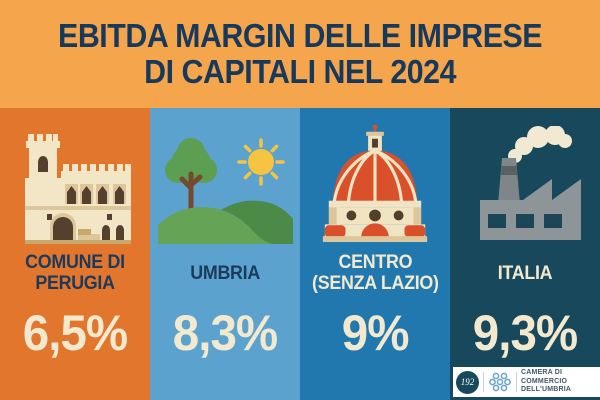  Describe the element at coordinates (375, 333) in the screenshot. I see `value-centro: 9%` at that location.